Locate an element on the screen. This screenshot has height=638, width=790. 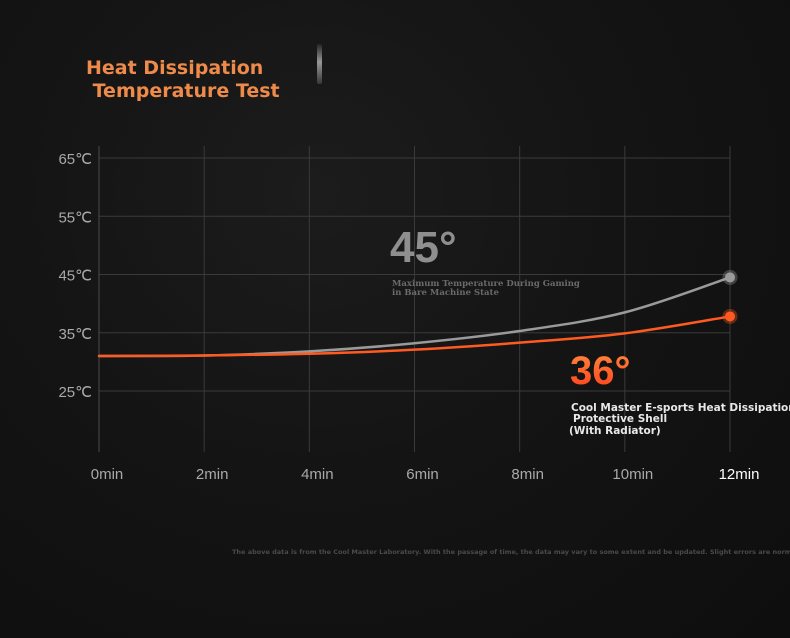
y-tick-label: 35℃ is located at coordinates (75, 334).